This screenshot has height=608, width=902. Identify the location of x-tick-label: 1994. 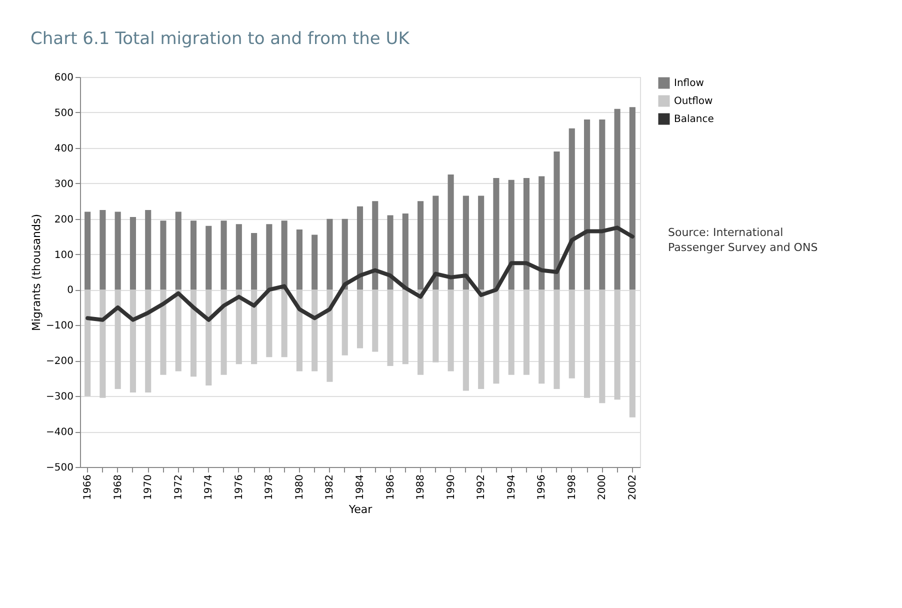
(512, 487).